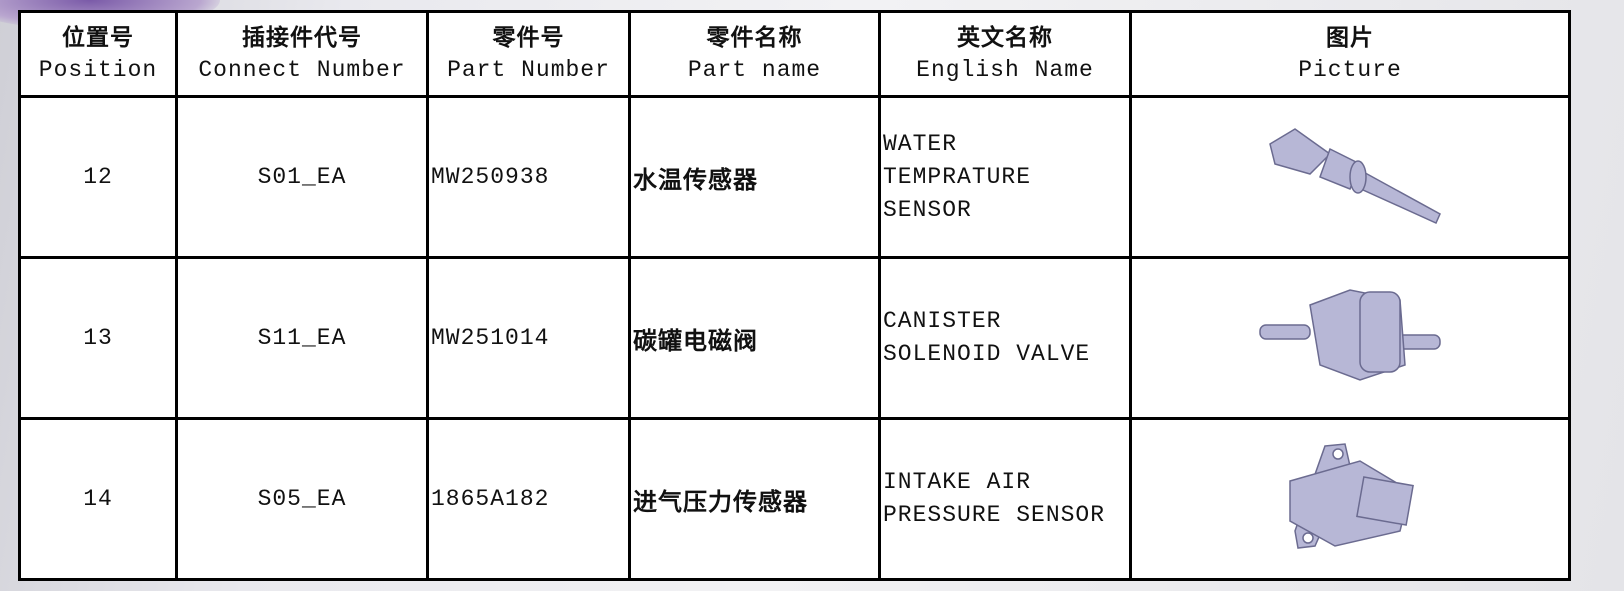 The image size is (1624, 591). What do you see at coordinates (98, 38) in the screenshot?
I see `header-zh: 位置号` at bounding box center [98, 38].